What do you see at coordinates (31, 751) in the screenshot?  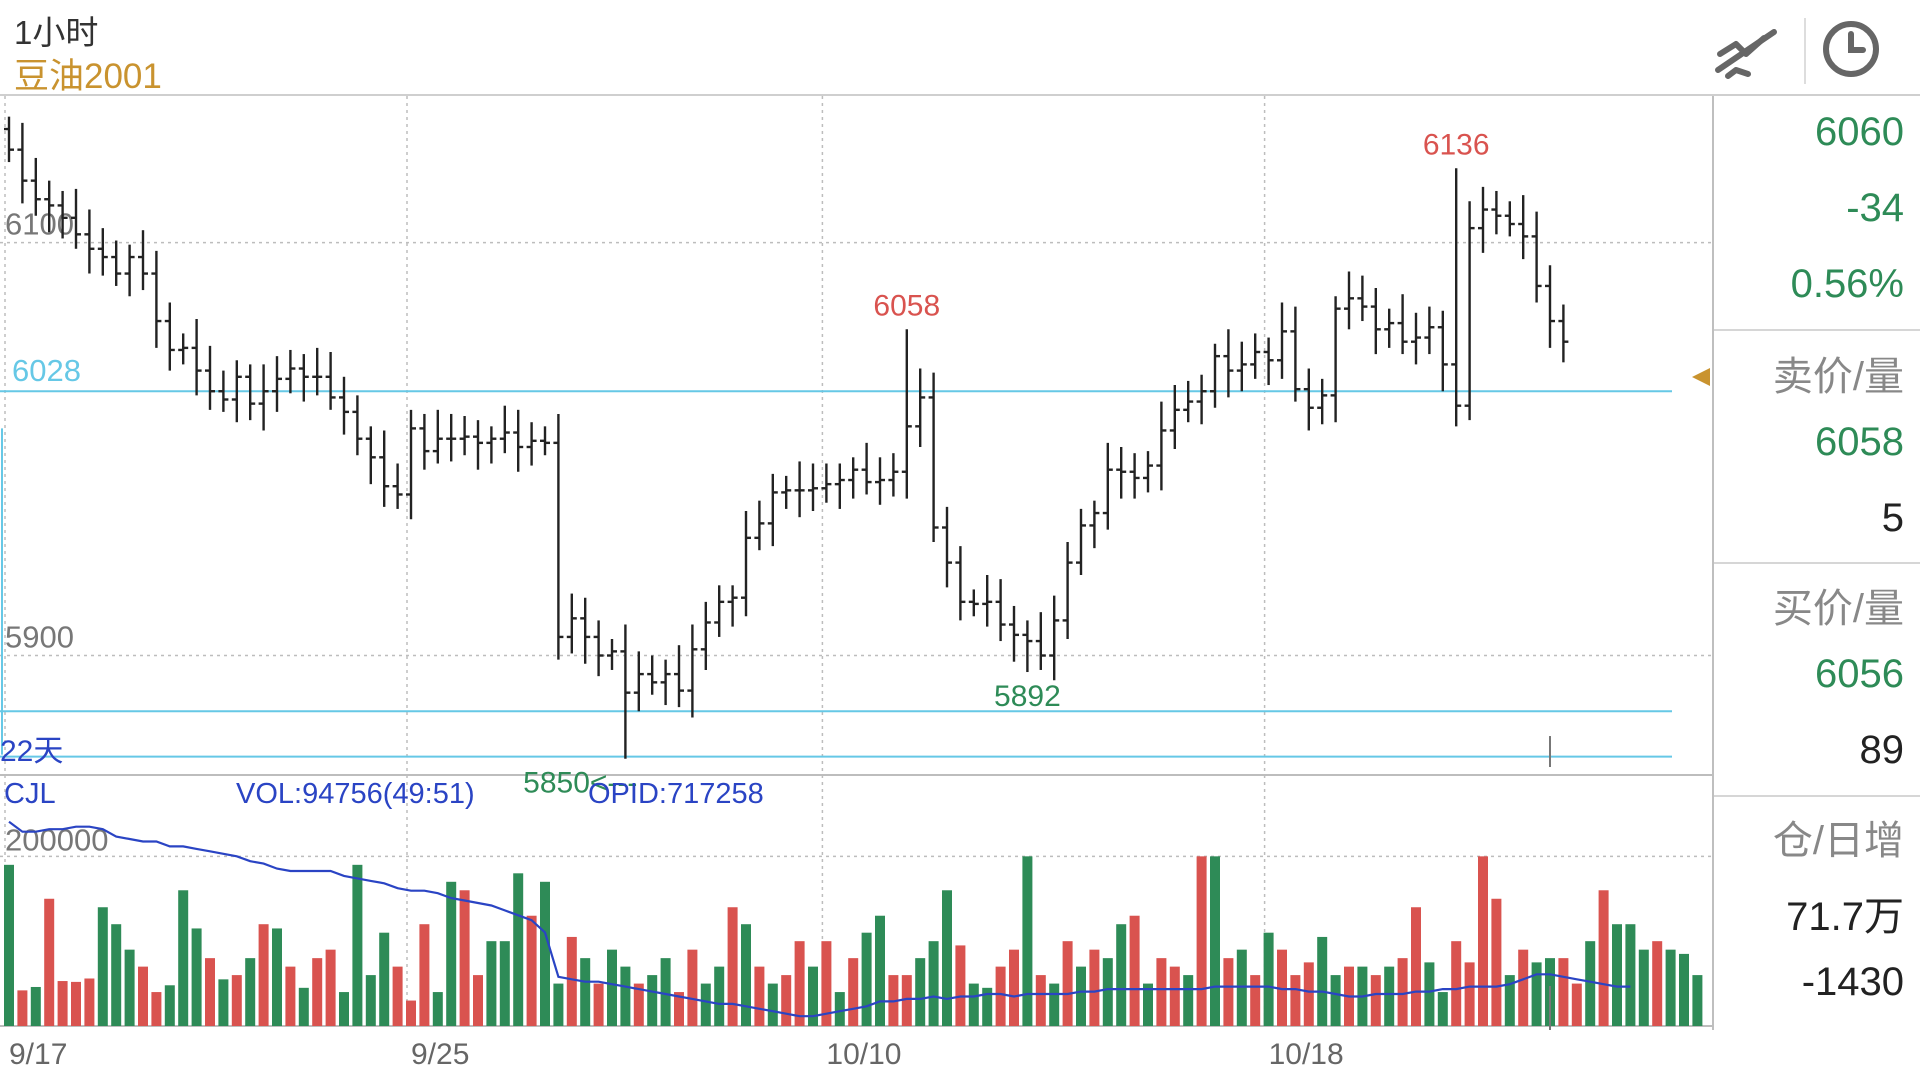 I see `range-label: 22天` at bounding box center [31, 751].